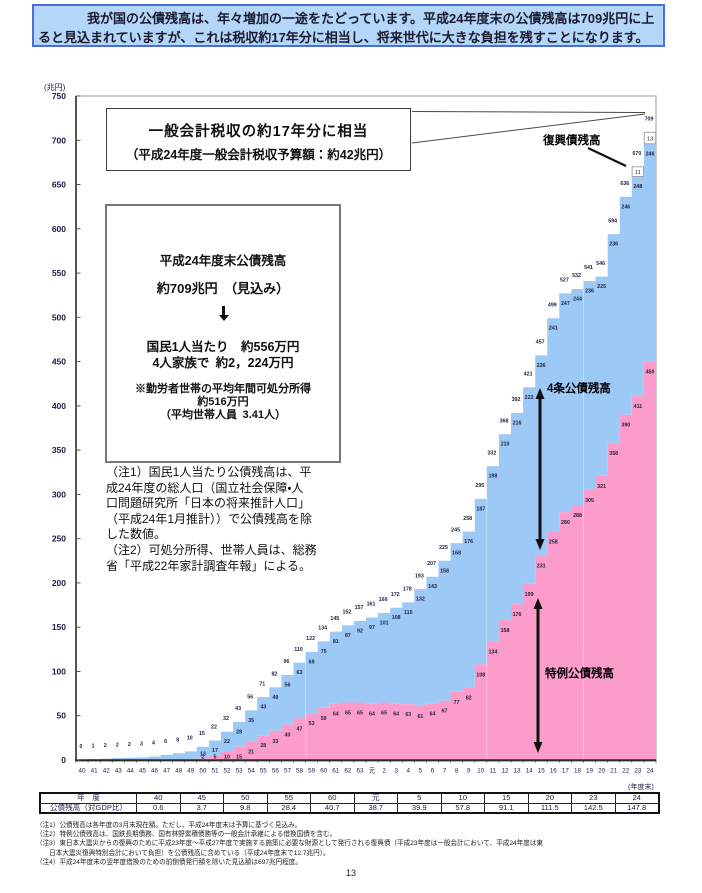 The height and width of the screenshot is (893, 702). What do you see at coordinates (215, 751) in the screenshot?
I see `svg-text: 17` at bounding box center [215, 751].